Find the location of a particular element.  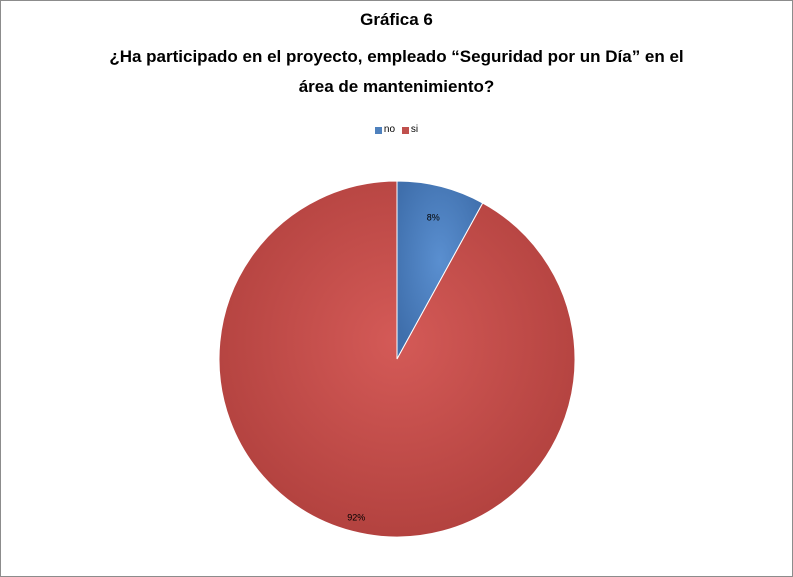

legend-item-no: no is located at coordinates (385, 130).